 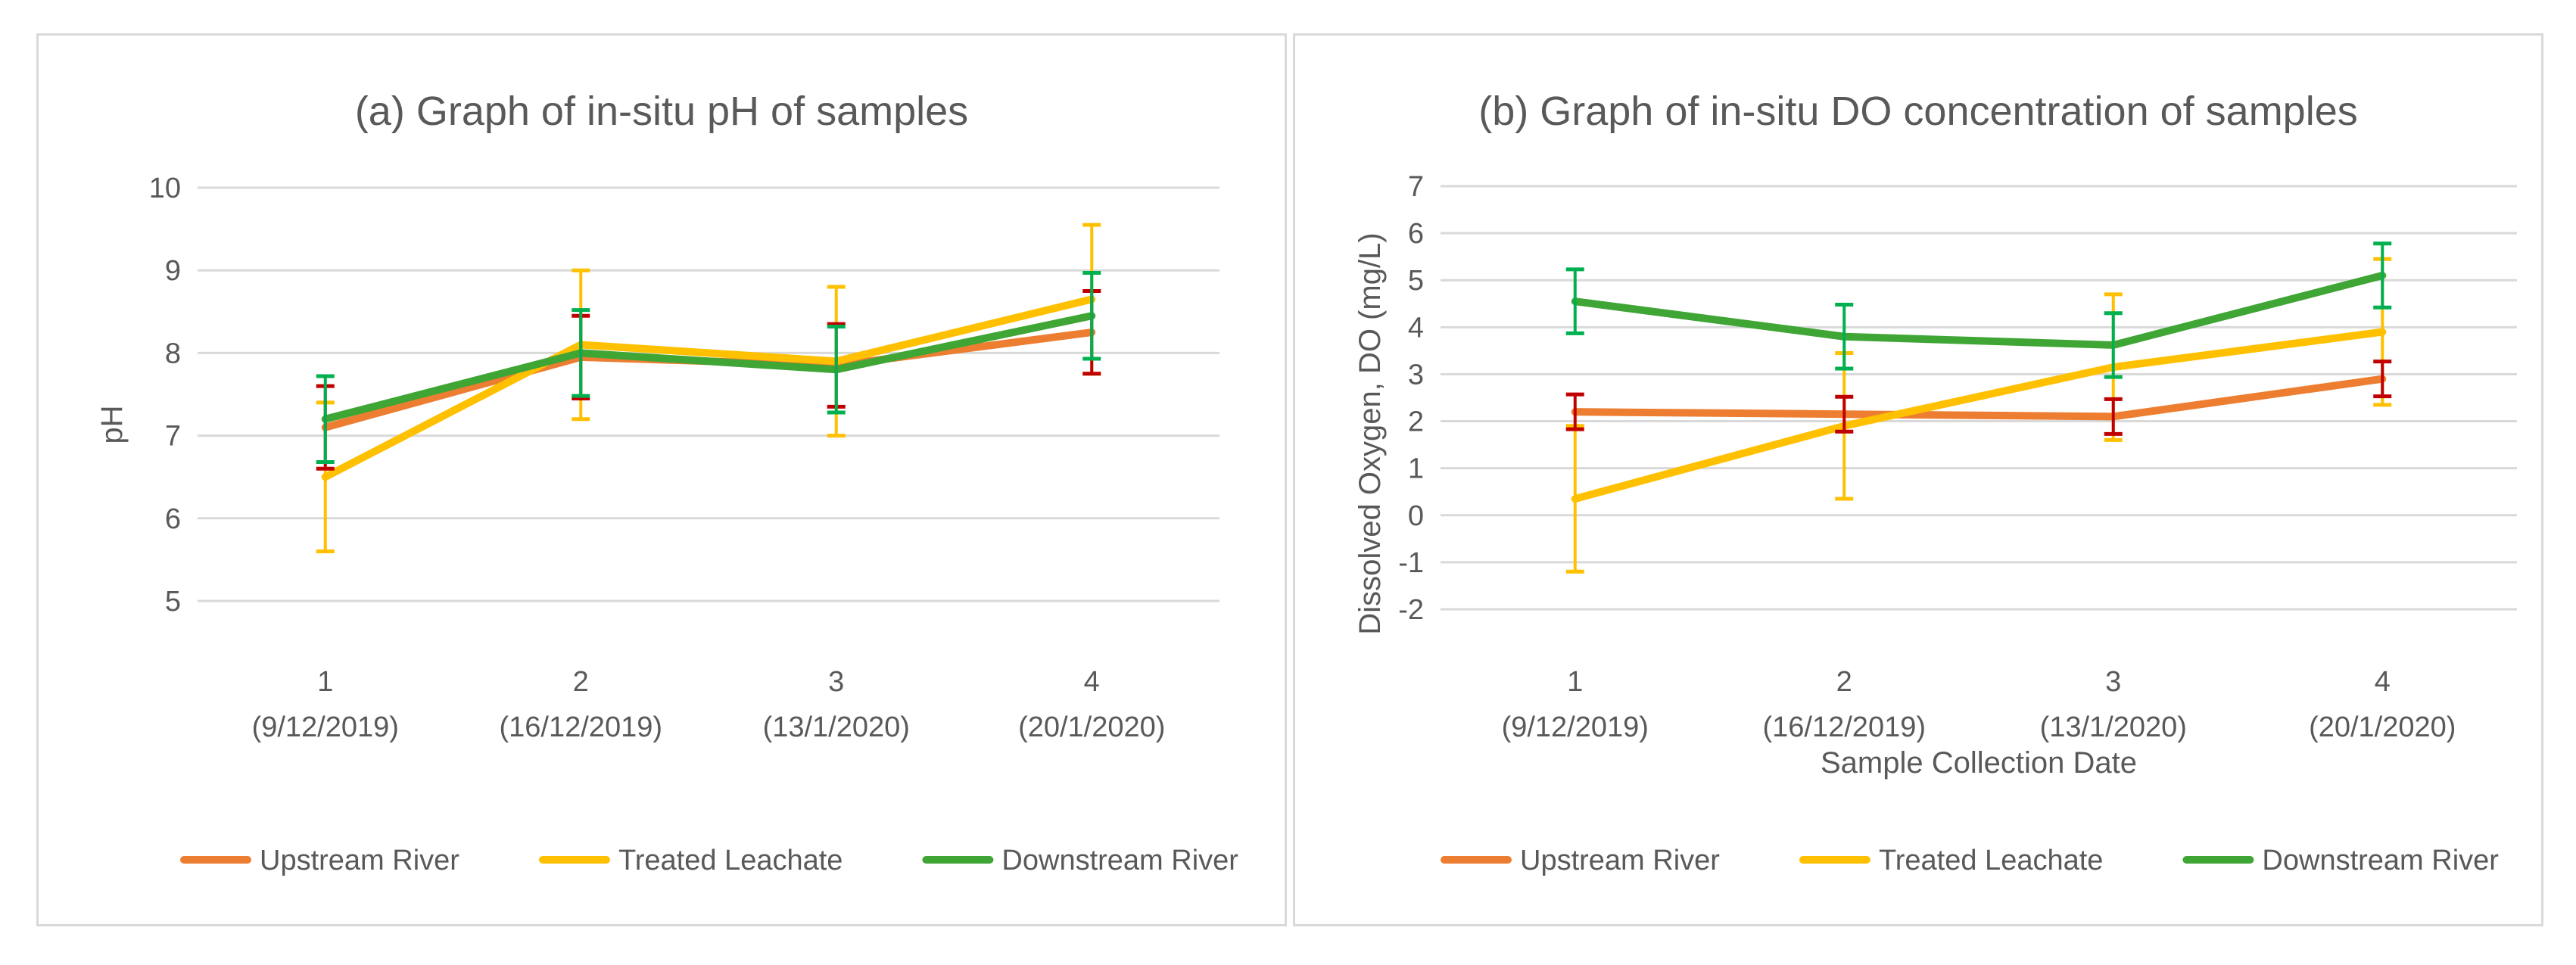 What do you see at coordinates (1979, 763) in the screenshot?
I see `x-axis-title: Sample Collection Date` at bounding box center [1979, 763].